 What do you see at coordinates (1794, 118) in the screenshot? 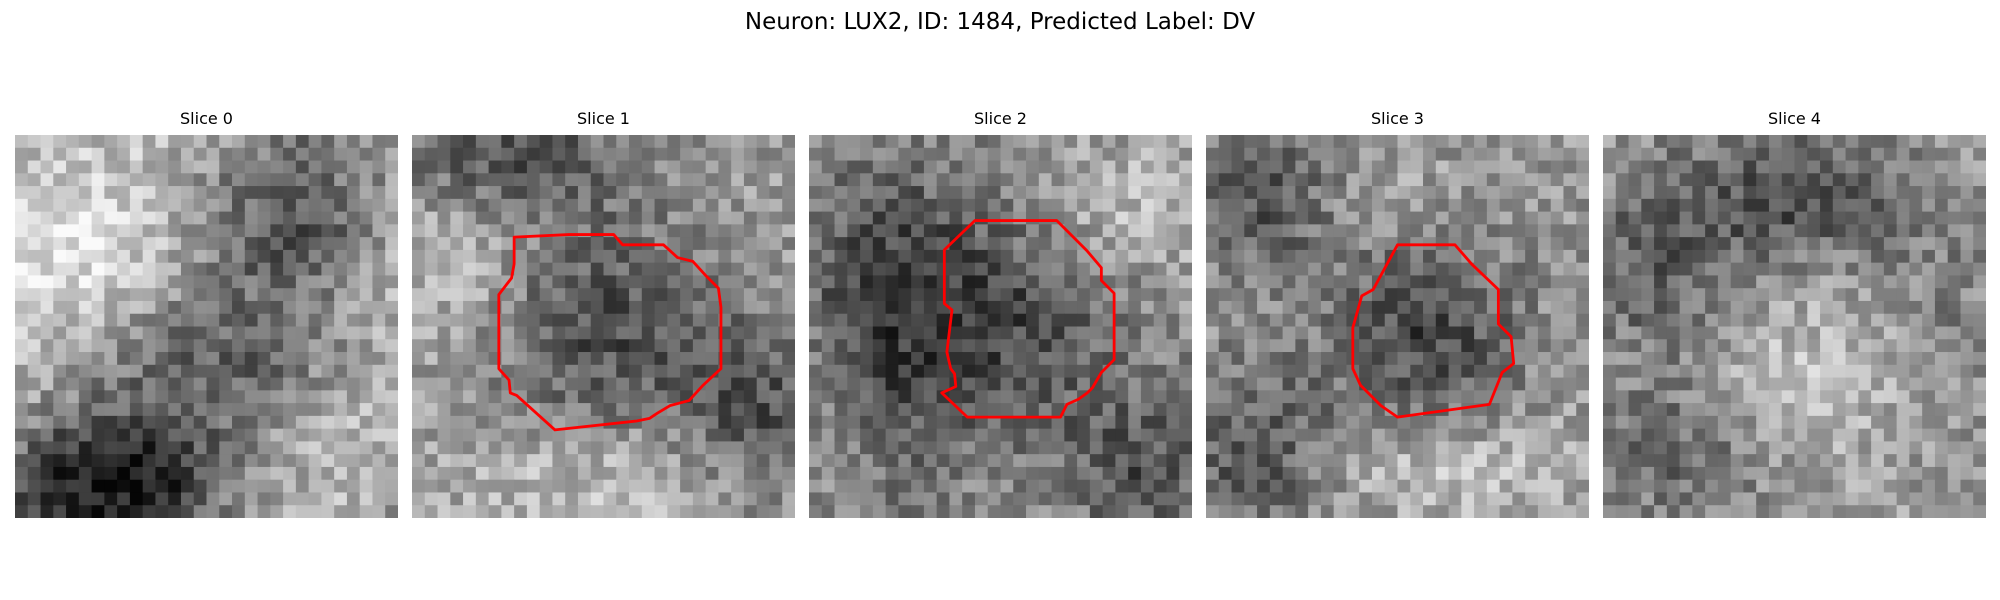
I see `slice-title-4: Slice 4` at bounding box center [1794, 118].